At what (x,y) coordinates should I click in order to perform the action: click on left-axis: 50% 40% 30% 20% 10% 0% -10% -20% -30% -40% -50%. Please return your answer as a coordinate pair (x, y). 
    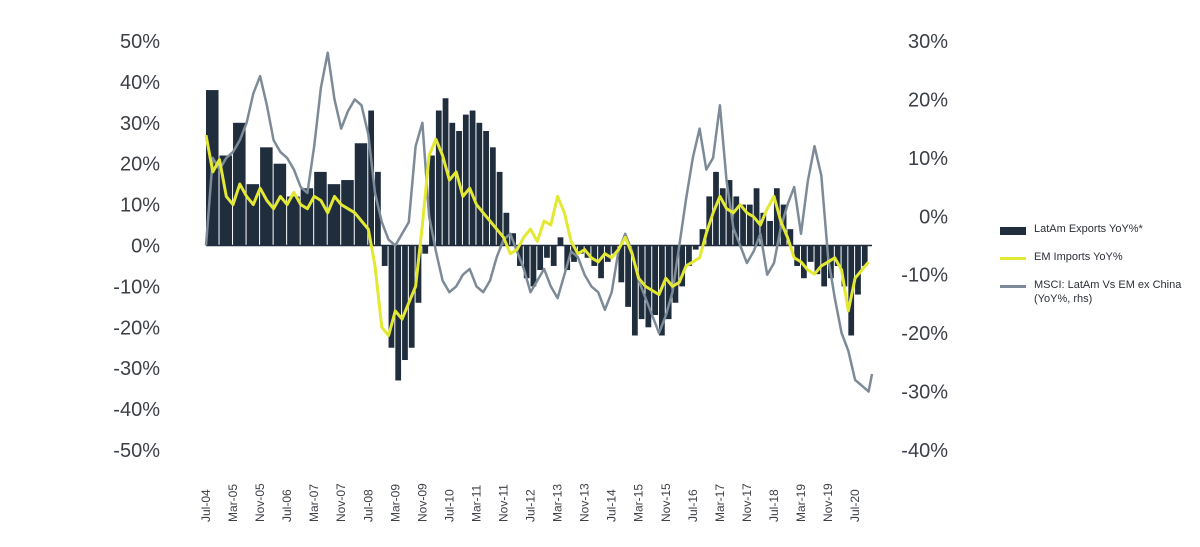
    Looking at the image, I should click on (136, 246).